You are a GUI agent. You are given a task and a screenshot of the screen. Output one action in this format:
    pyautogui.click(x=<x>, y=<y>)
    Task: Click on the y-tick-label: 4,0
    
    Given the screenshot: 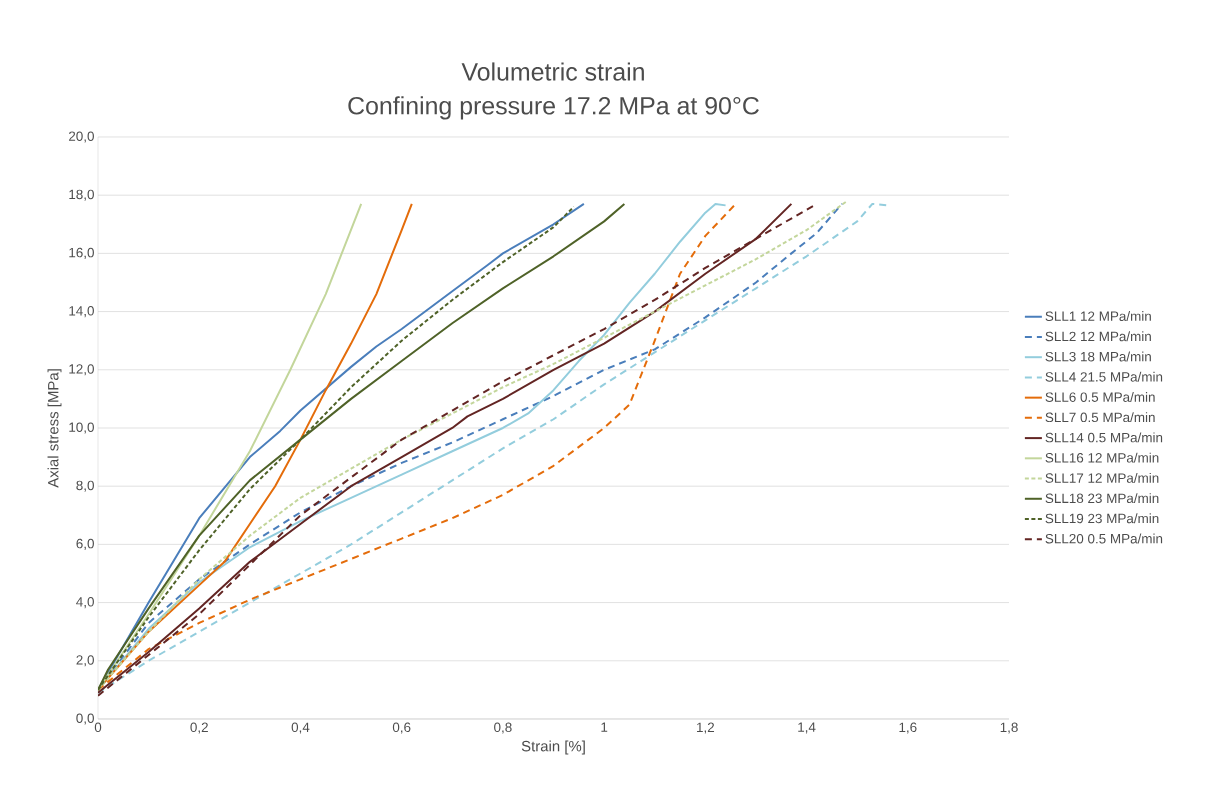 What is the action you would take?
    pyautogui.click(x=85, y=603)
    